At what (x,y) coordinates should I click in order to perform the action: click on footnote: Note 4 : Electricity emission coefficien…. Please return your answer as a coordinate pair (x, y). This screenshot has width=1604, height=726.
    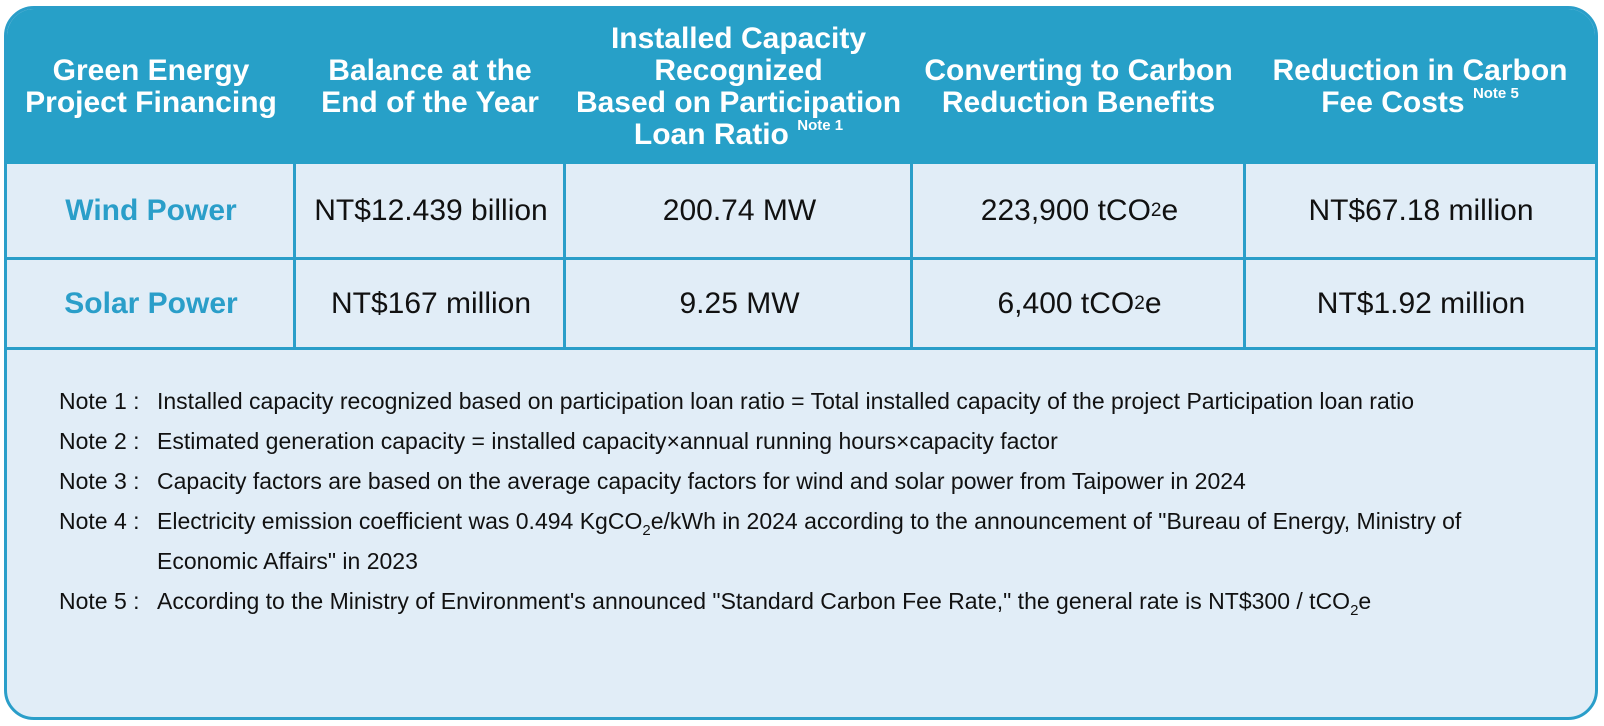
    Looking at the image, I should click on (799, 541).